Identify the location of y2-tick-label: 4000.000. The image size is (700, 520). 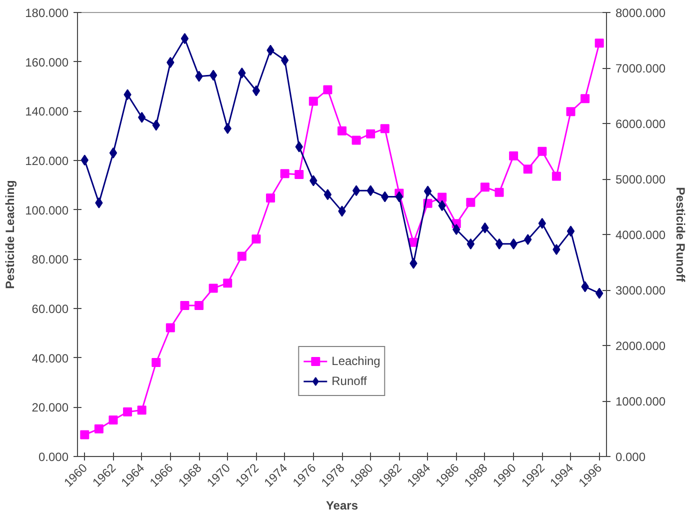
(641, 235).